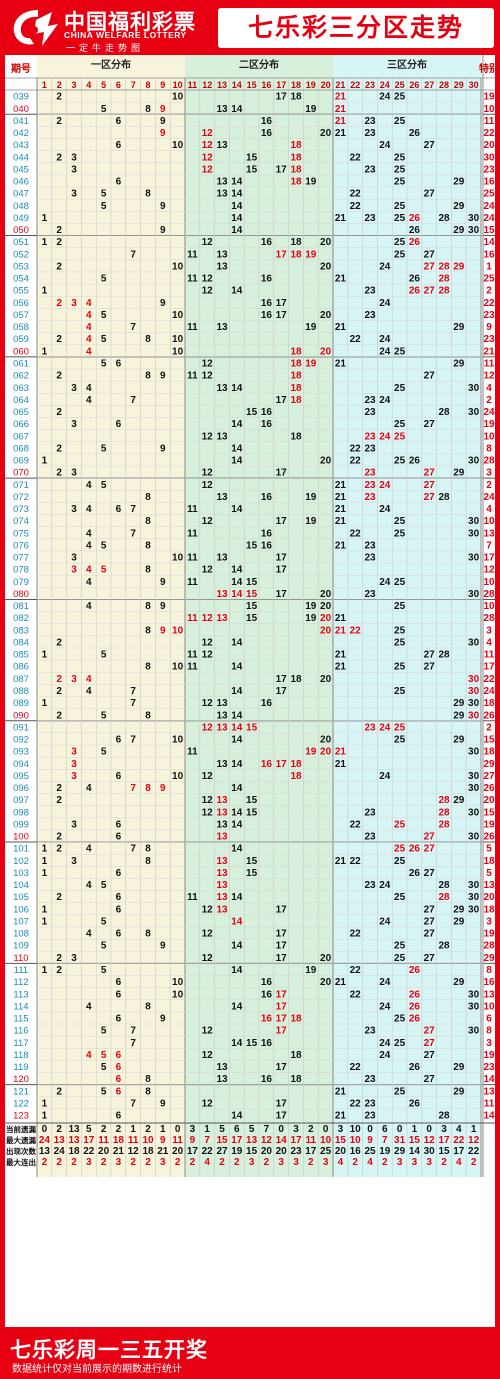 This screenshot has width=500, height=1379. I want to click on hit-number-20: 20, so click(326, 740).